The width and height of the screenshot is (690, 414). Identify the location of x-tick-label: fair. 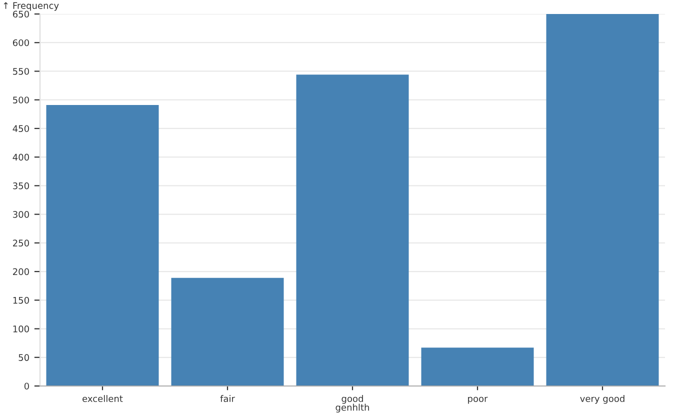
(227, 398).